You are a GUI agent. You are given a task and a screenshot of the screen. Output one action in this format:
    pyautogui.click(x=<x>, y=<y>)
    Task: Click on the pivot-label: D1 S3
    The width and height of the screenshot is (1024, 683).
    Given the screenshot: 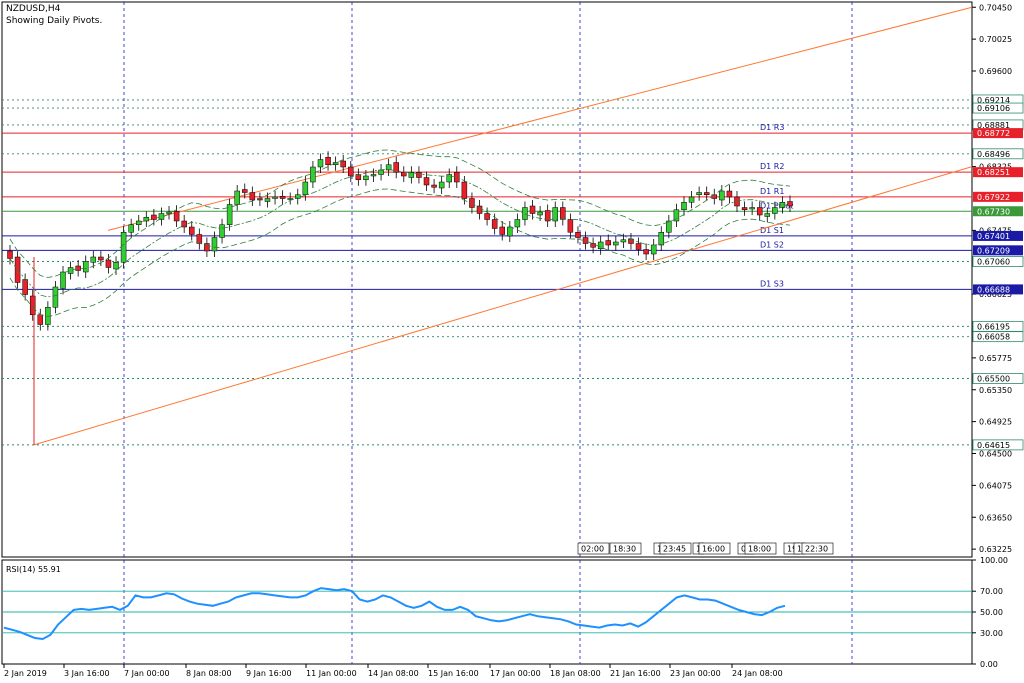 What is the action you would take?
    pyautogui.click(x=772, y=283)
    